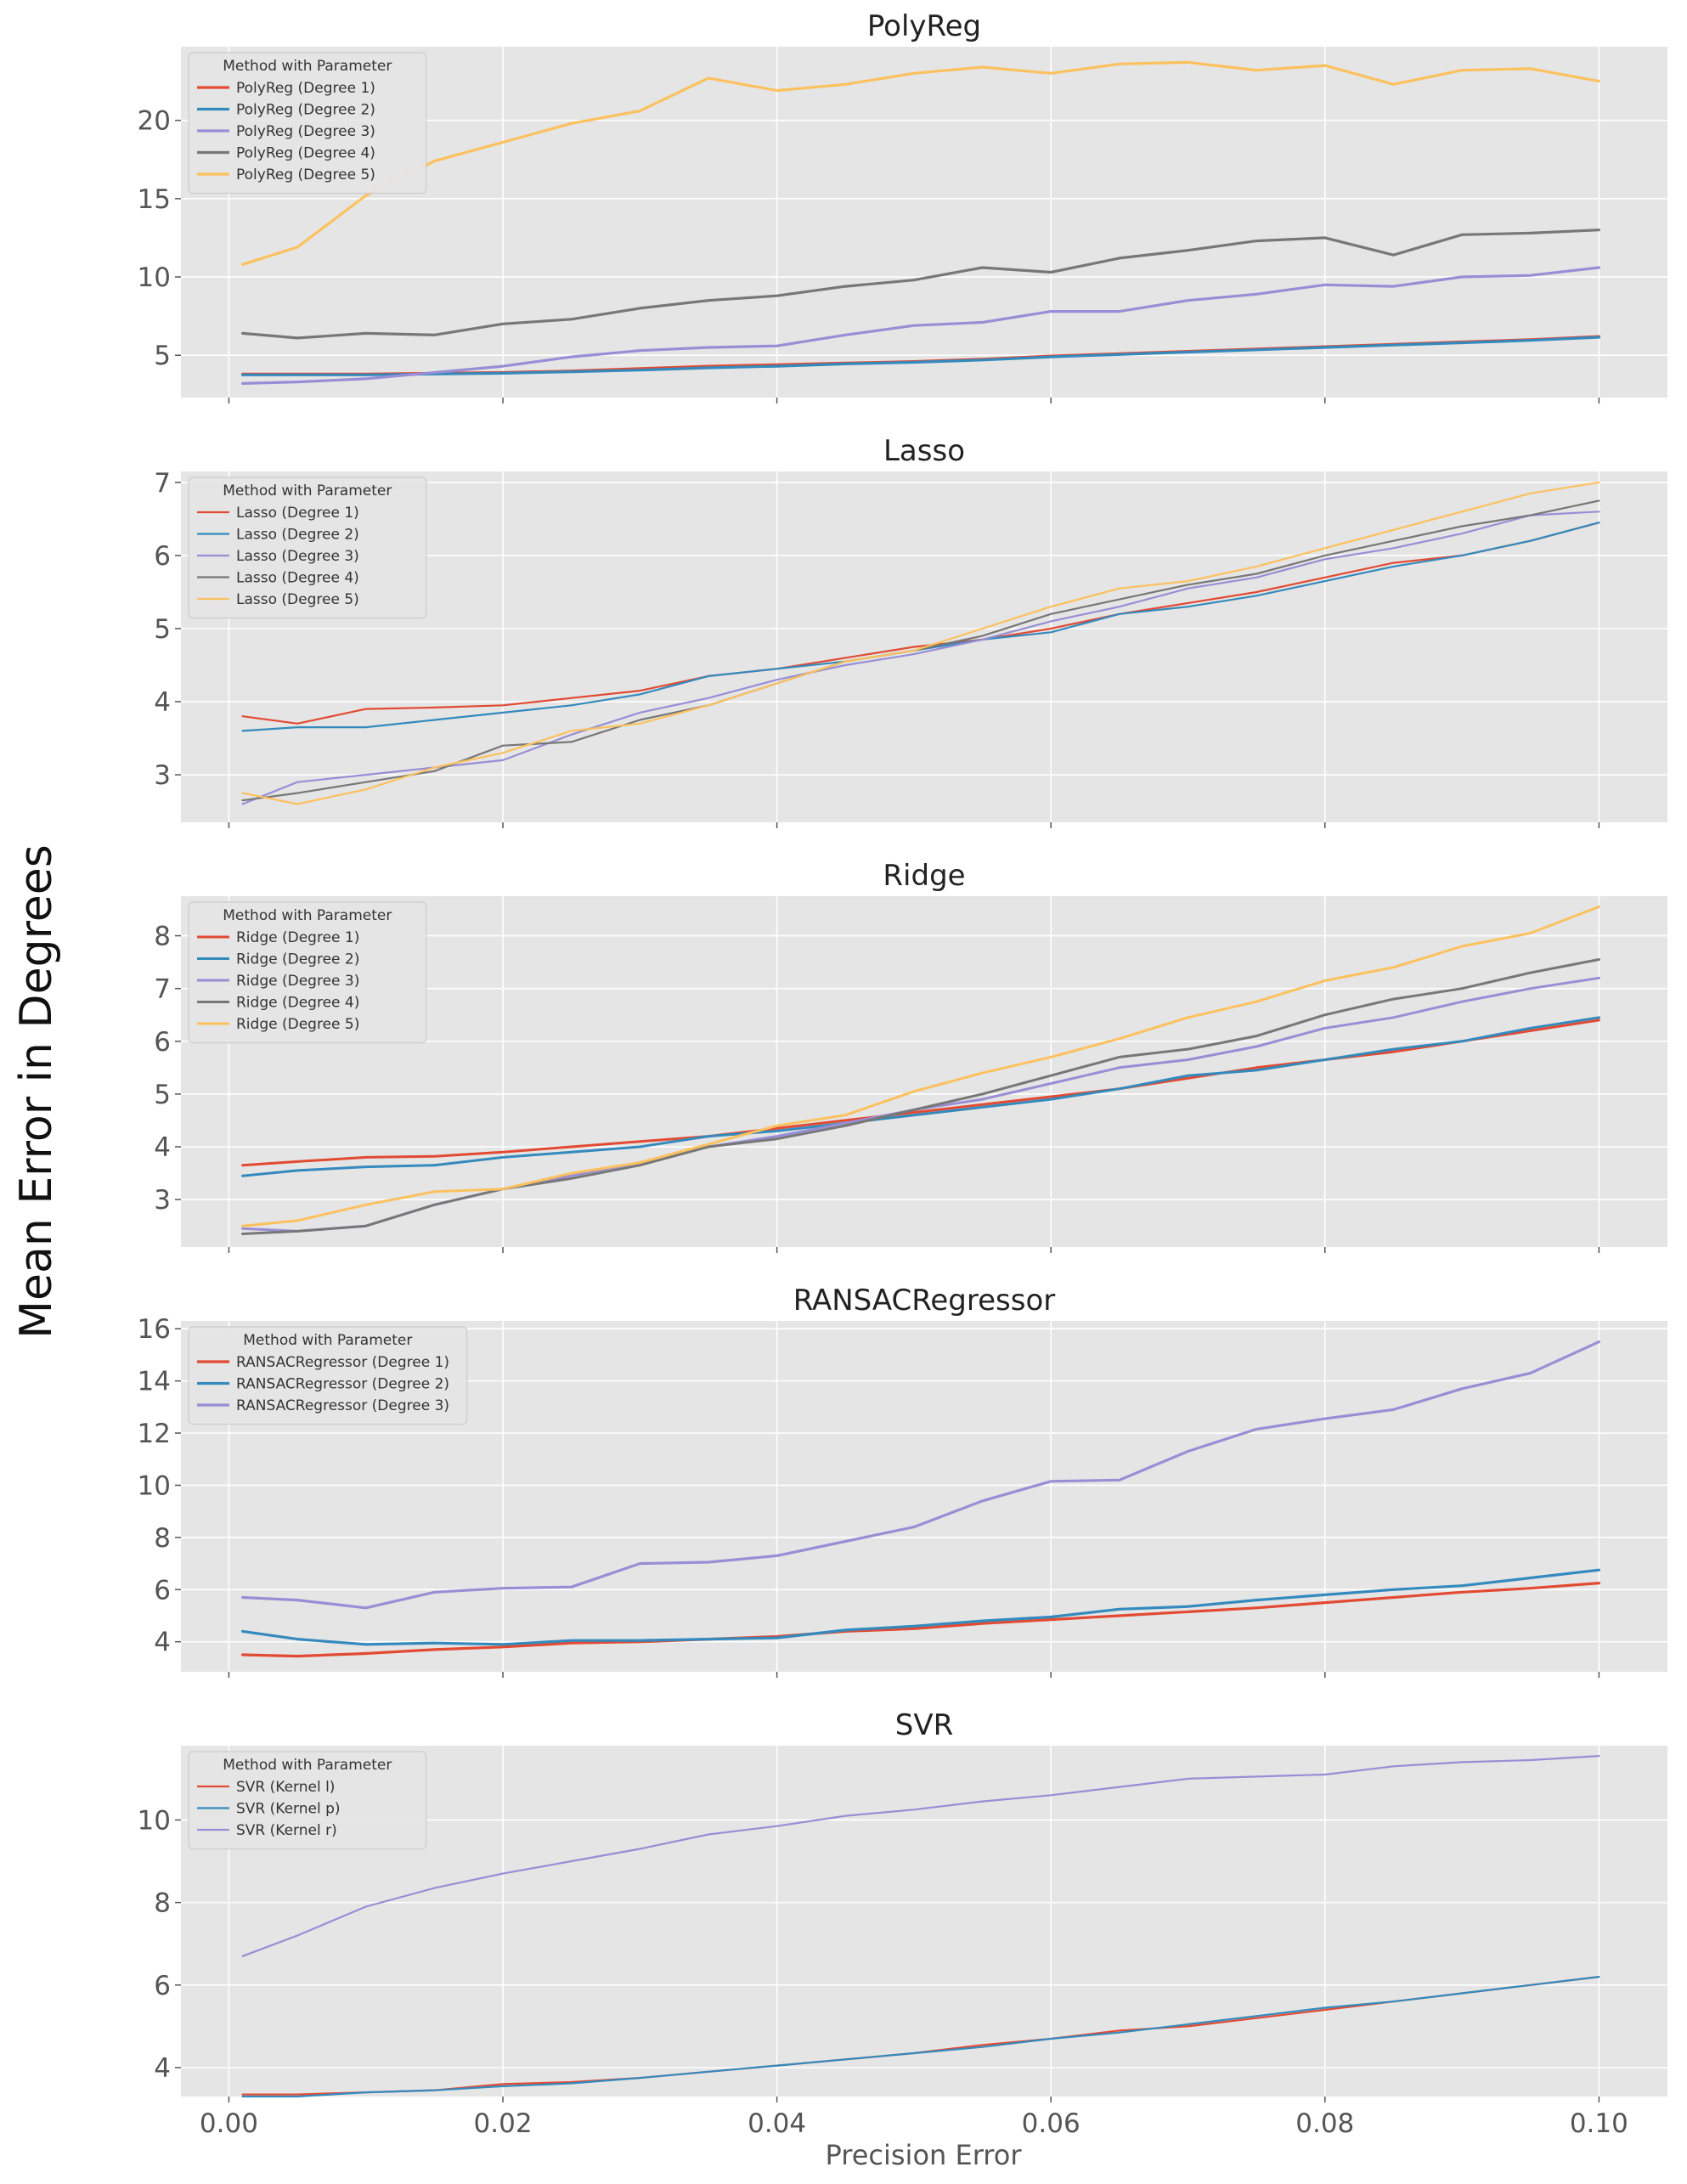 The width and height of the screenshot is (1687, 2184). I want to click on legend-entry: Ridge (Degree 1), so click(298, 938).